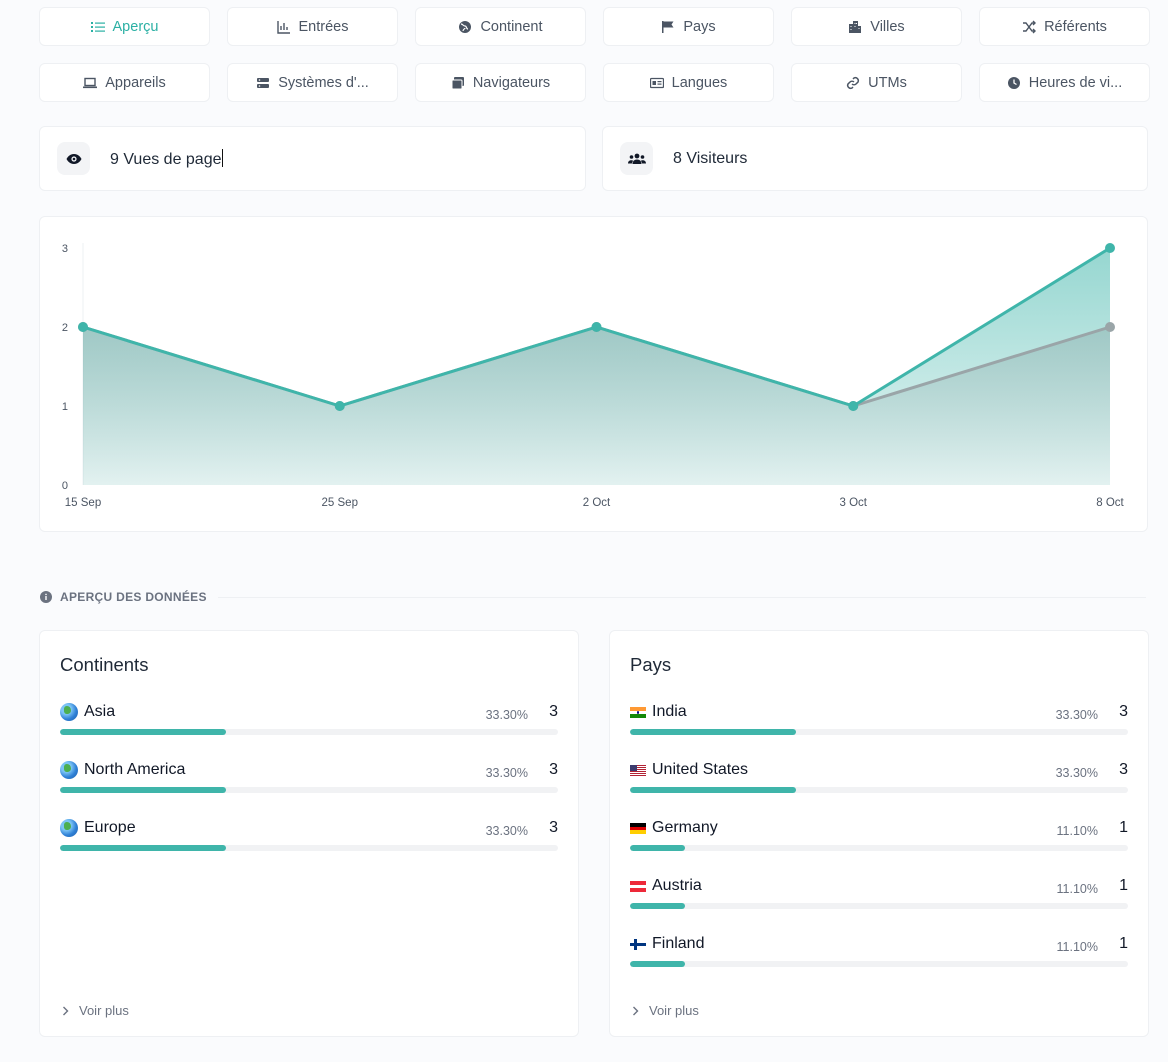 The width and height of the screenshot is (1168, 1062). I want to click on tab-label: Appareils, so click(135, 82).